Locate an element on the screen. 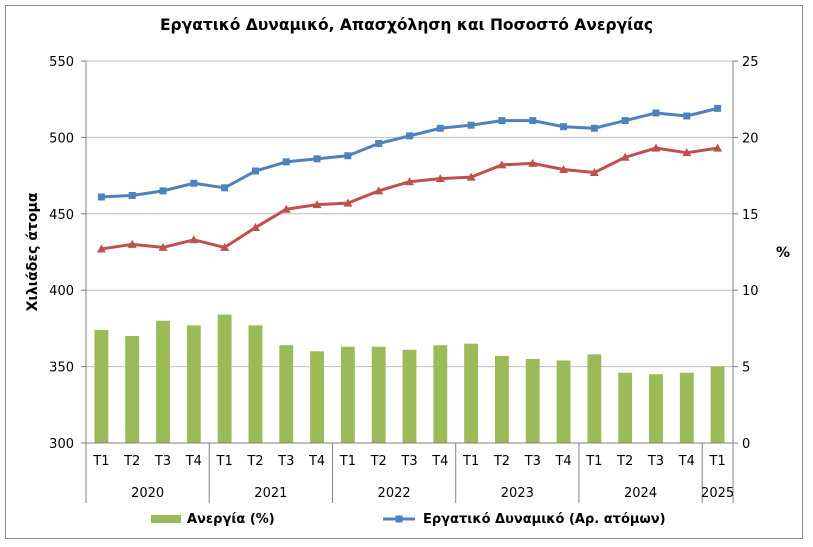  series-line is located at coordinates (409, 198).